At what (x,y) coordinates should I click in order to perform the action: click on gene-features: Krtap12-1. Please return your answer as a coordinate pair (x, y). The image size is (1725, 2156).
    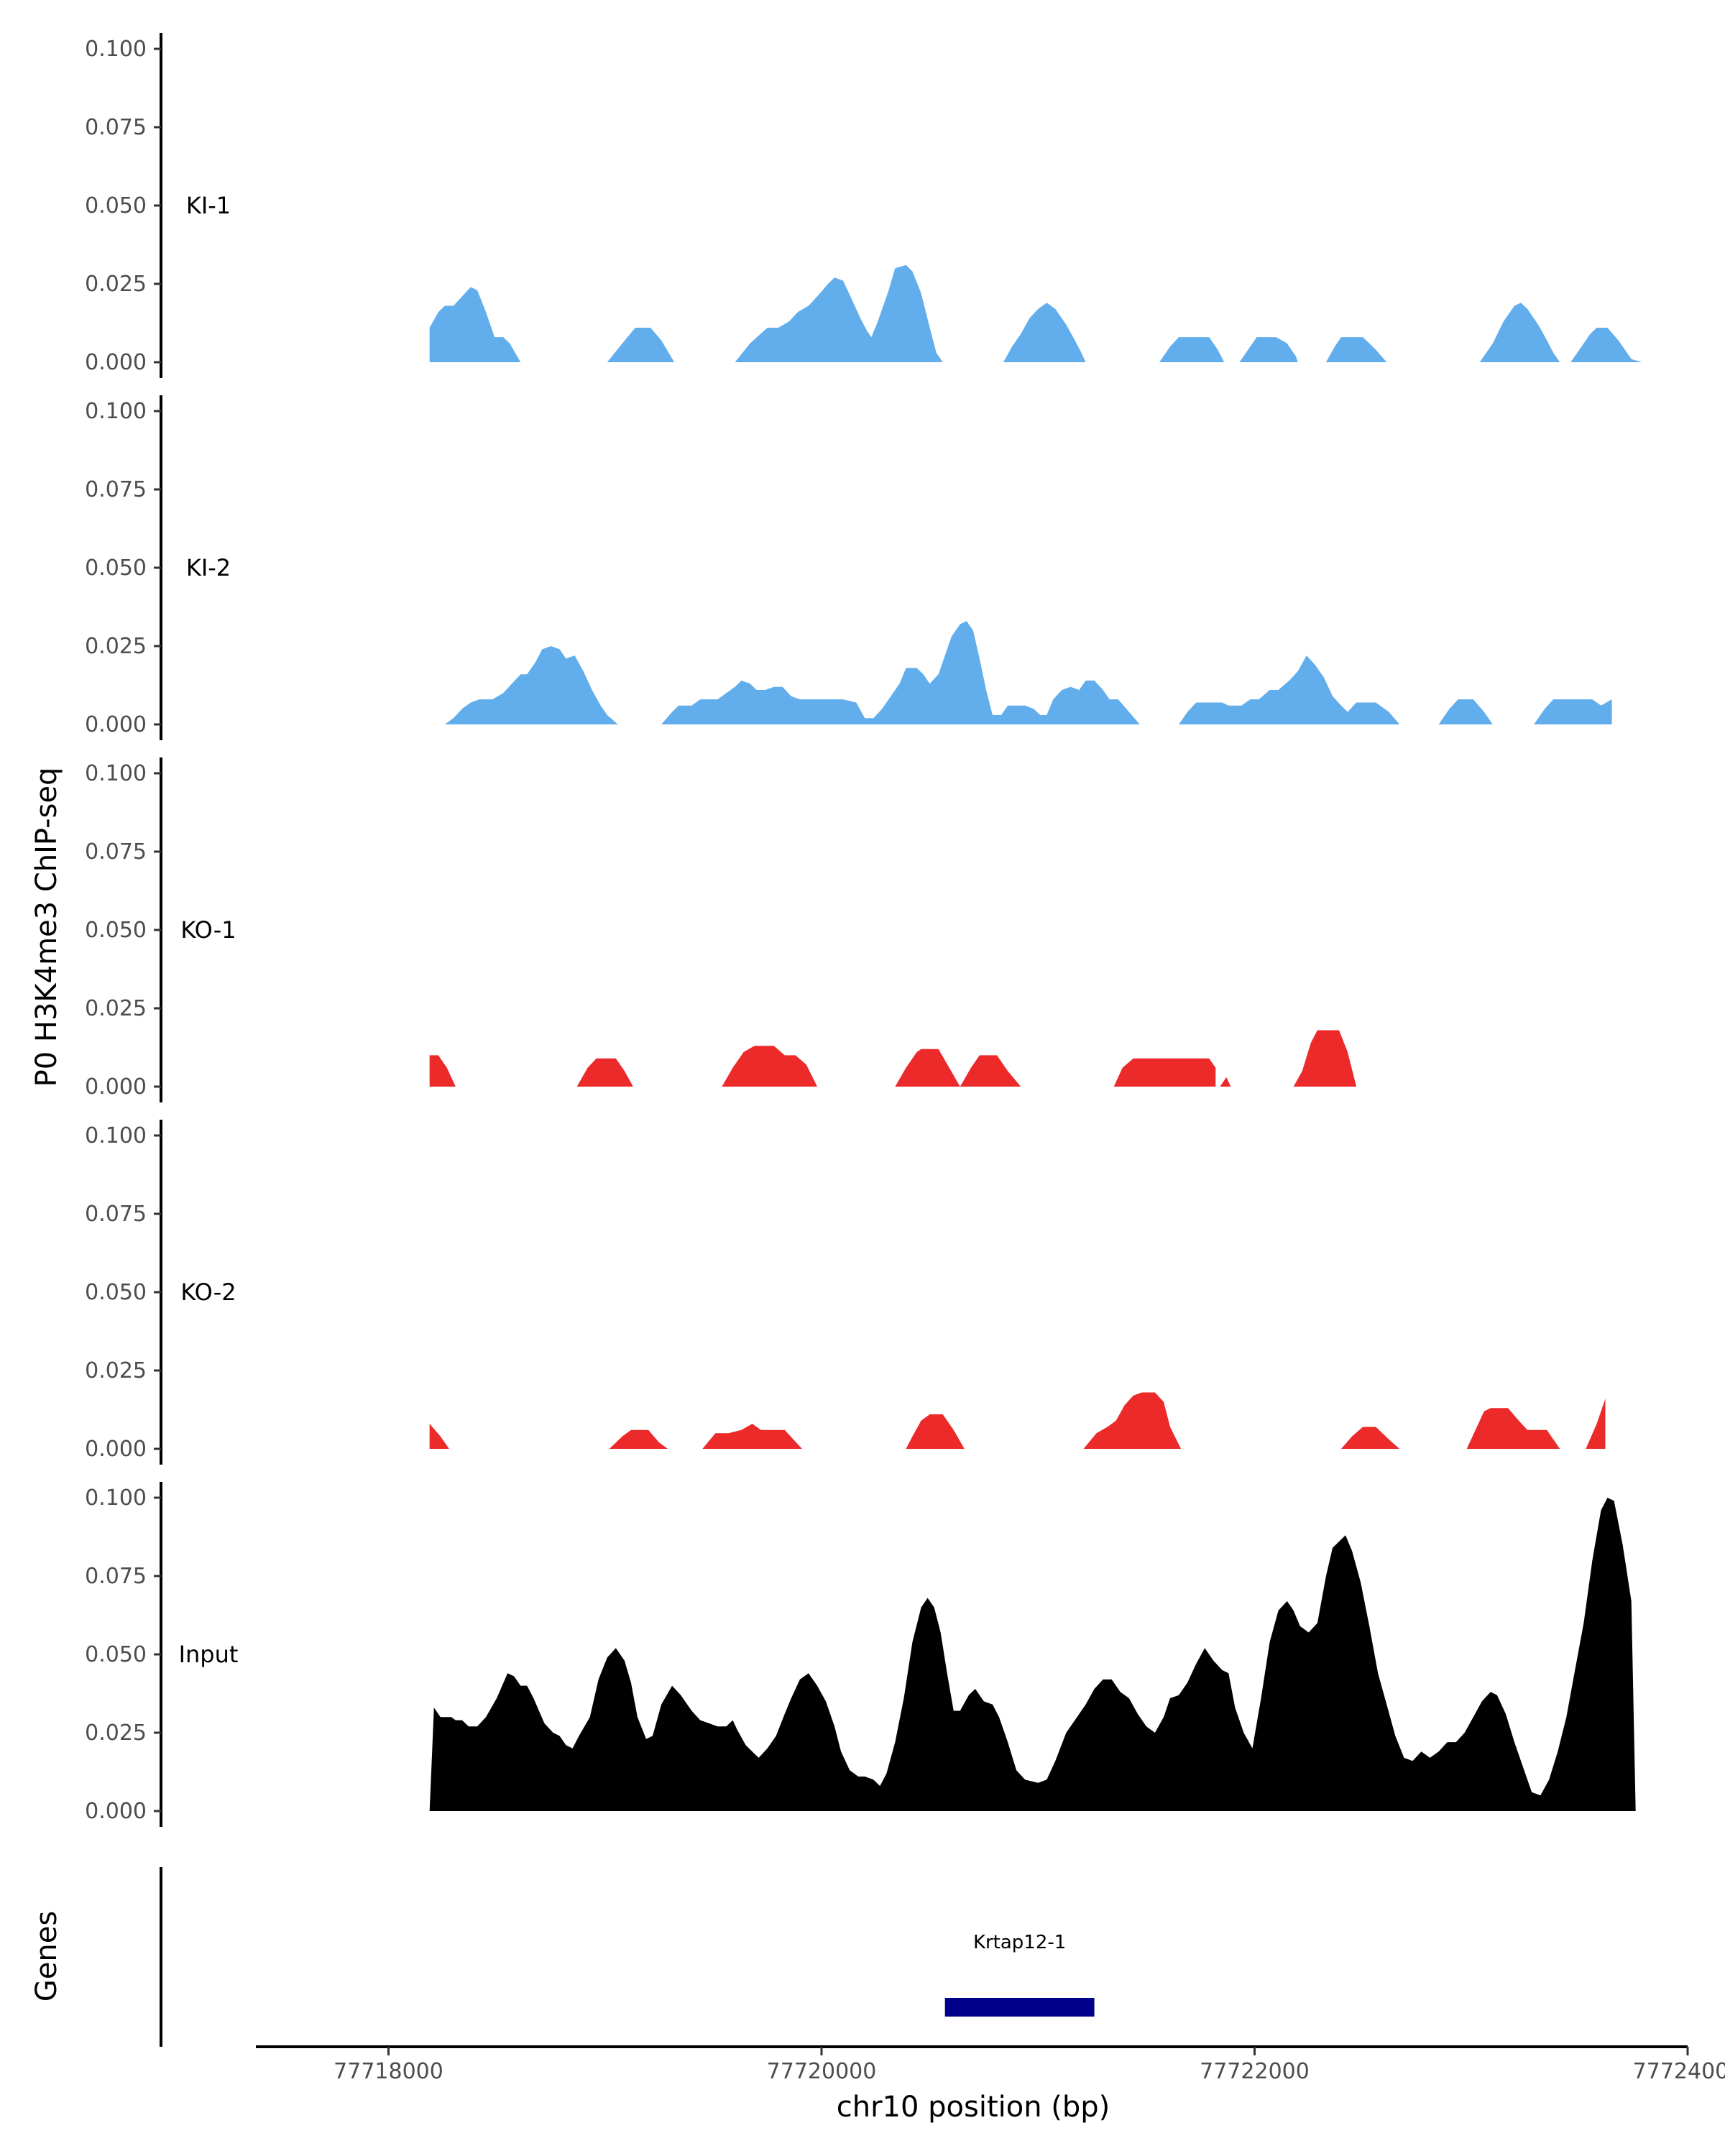
    Looking at the image, I should click on (1019, 1974).